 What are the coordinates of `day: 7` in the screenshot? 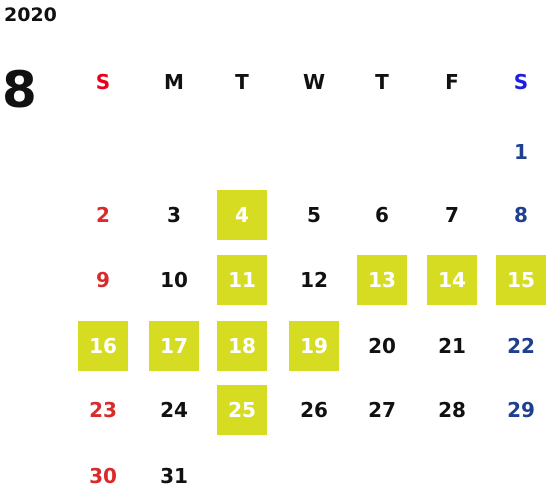 It's located at (452, 215).